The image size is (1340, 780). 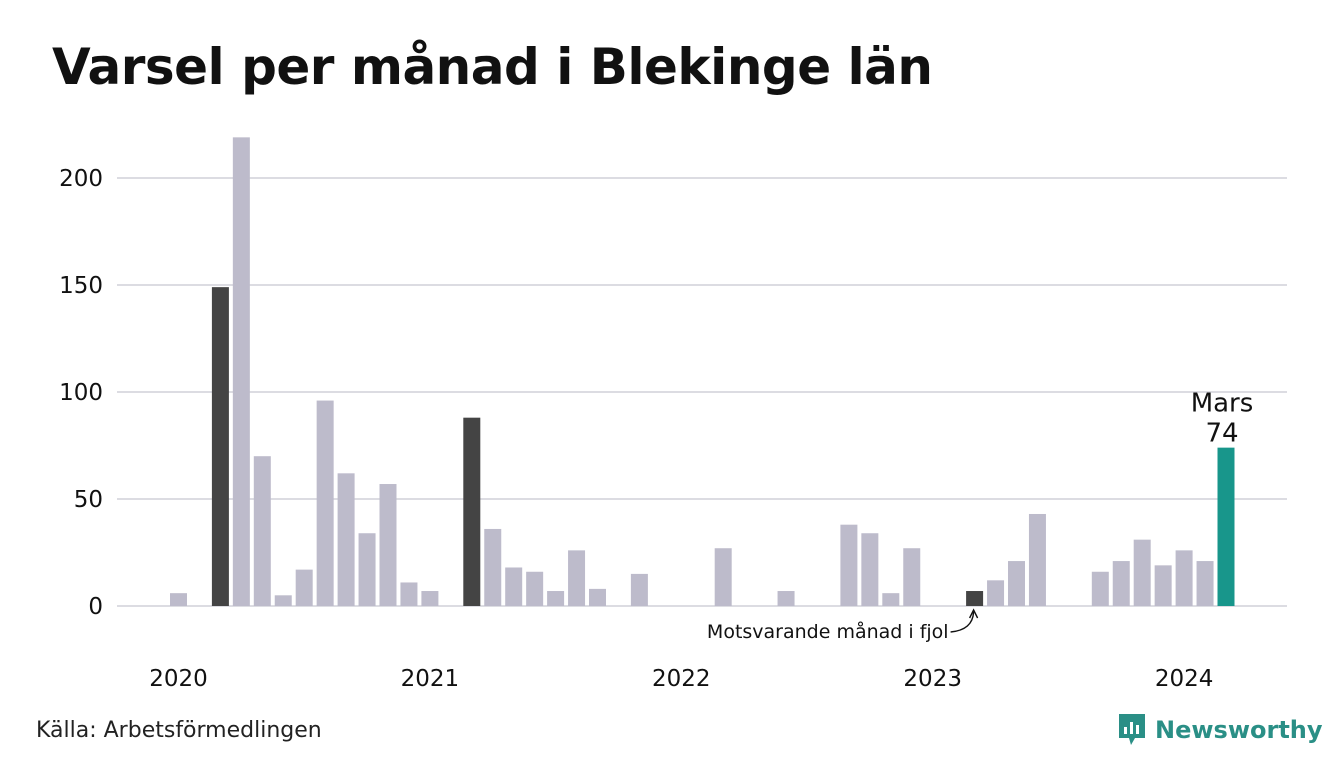 I want to click on annotation-arrowhead, so click(x=973, y=613).